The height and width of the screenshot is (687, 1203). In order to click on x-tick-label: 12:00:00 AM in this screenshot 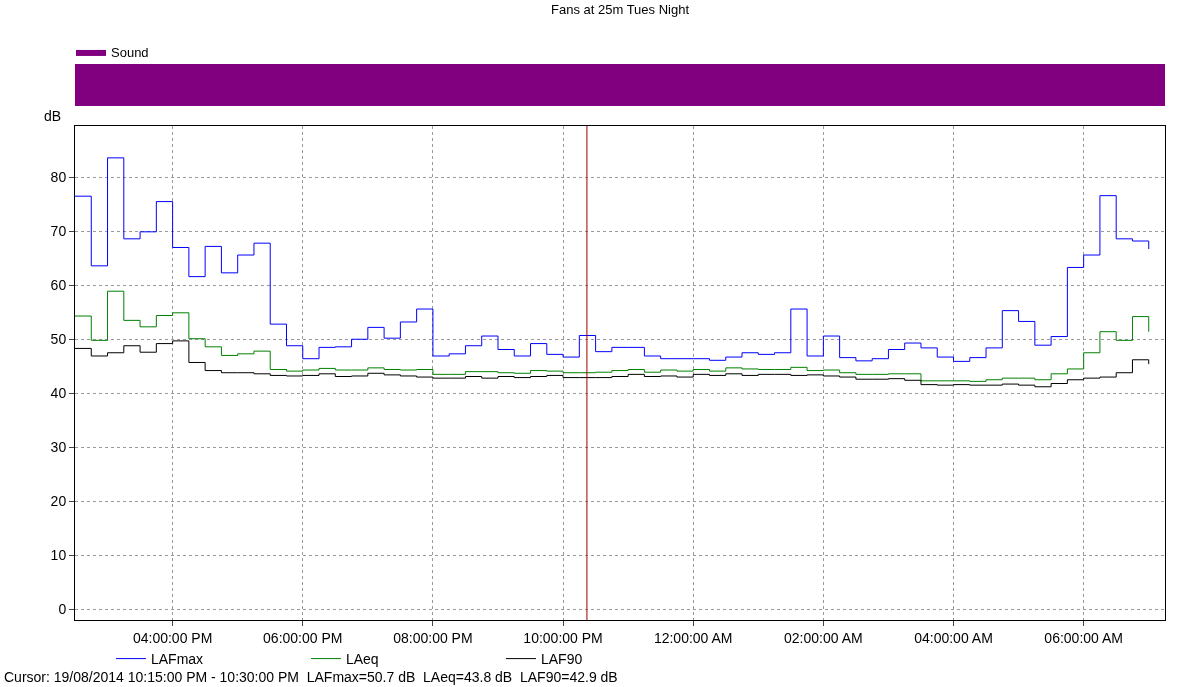, I will do `click(693, 637)`.